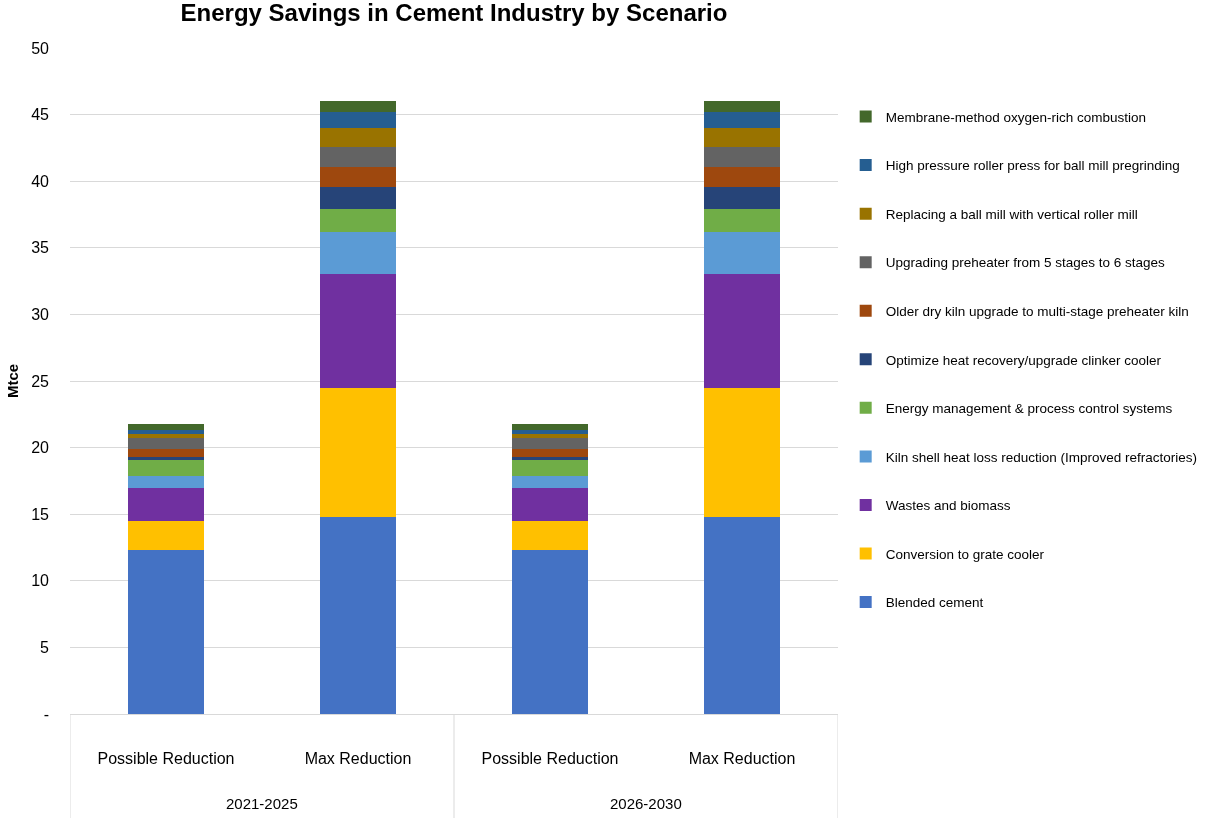 The height and width of the screenshot is (818, 1228). Describe the element at coordinates (454, 13) in the screenshot. I see `chart-title: Energy Savings in Cement Industry by Scenario` at that location.